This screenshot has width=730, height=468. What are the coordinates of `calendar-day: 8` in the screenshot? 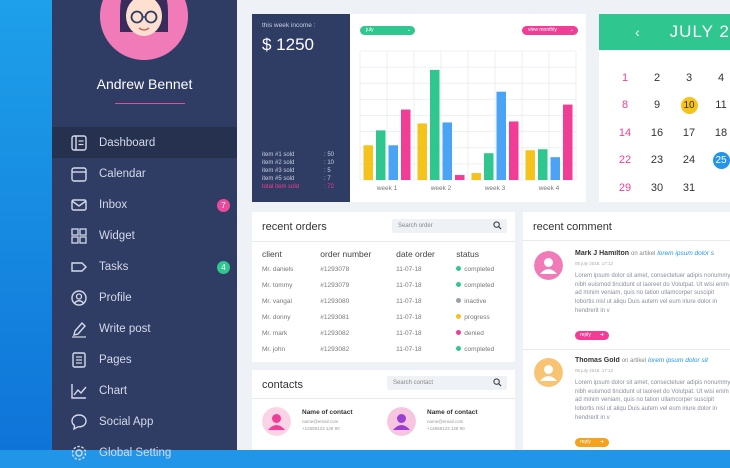 It's located at (625, 105).